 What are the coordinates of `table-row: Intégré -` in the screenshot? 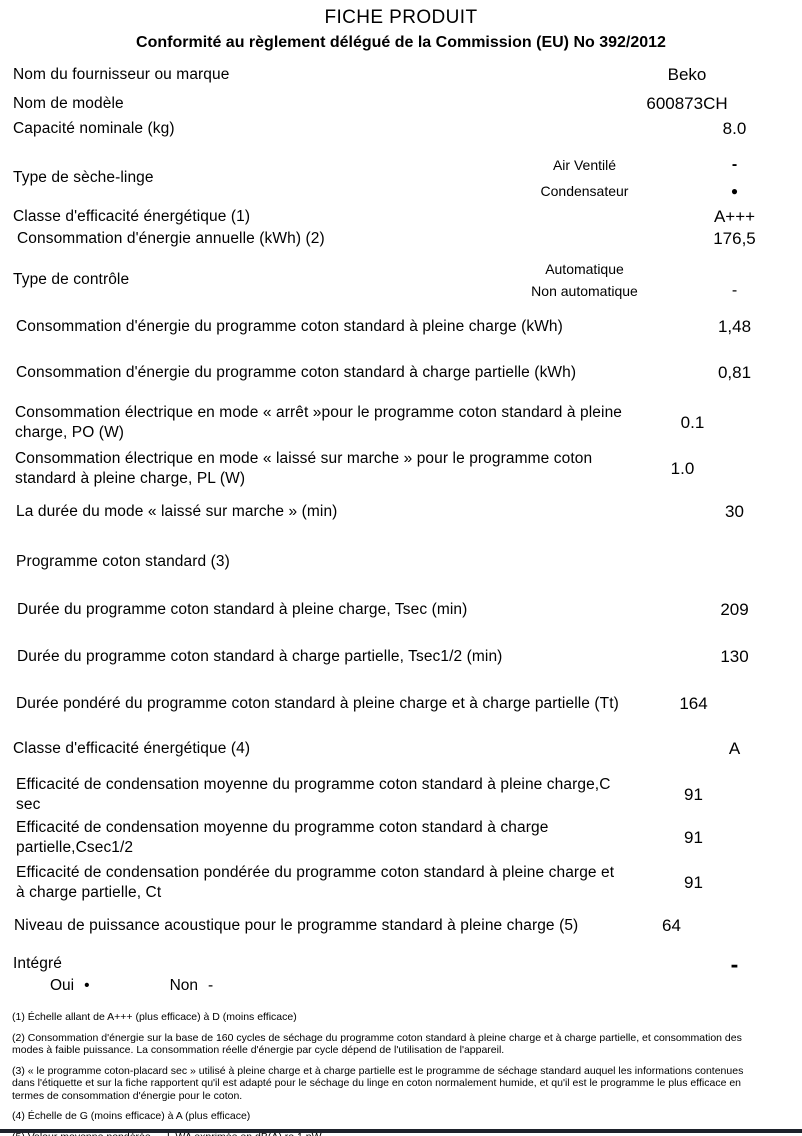 It's located at (401, 964).